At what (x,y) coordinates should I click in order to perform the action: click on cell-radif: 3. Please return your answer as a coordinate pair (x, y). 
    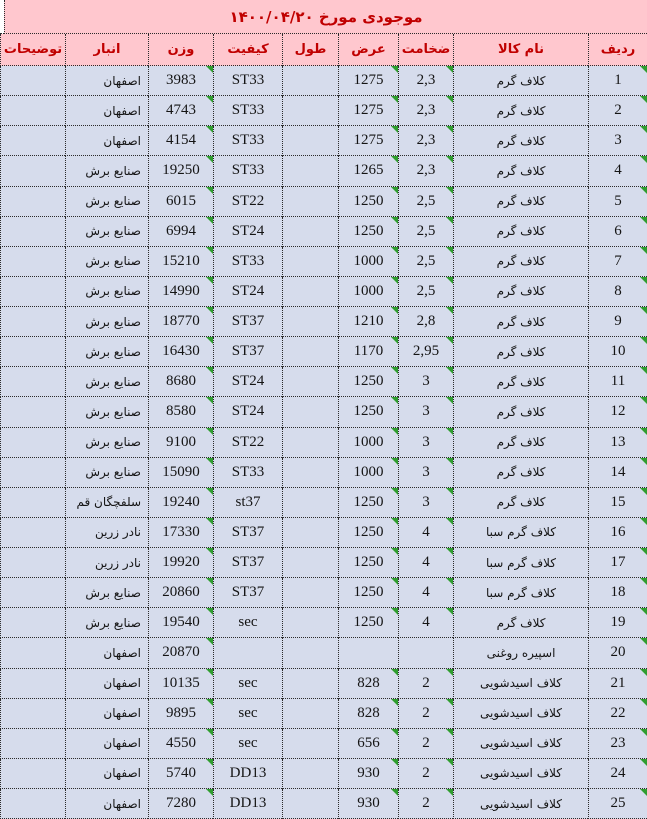
    Looking at the image, I should click on (617, 141).